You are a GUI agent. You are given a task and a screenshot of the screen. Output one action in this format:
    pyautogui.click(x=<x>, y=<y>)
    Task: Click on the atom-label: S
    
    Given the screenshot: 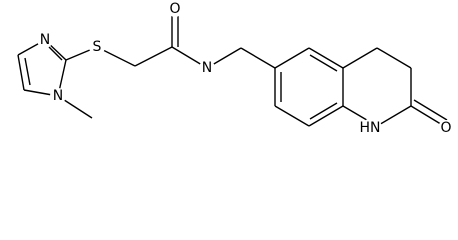 What is the action you would take?
    pyautogui.click(x=97, y=47)
    